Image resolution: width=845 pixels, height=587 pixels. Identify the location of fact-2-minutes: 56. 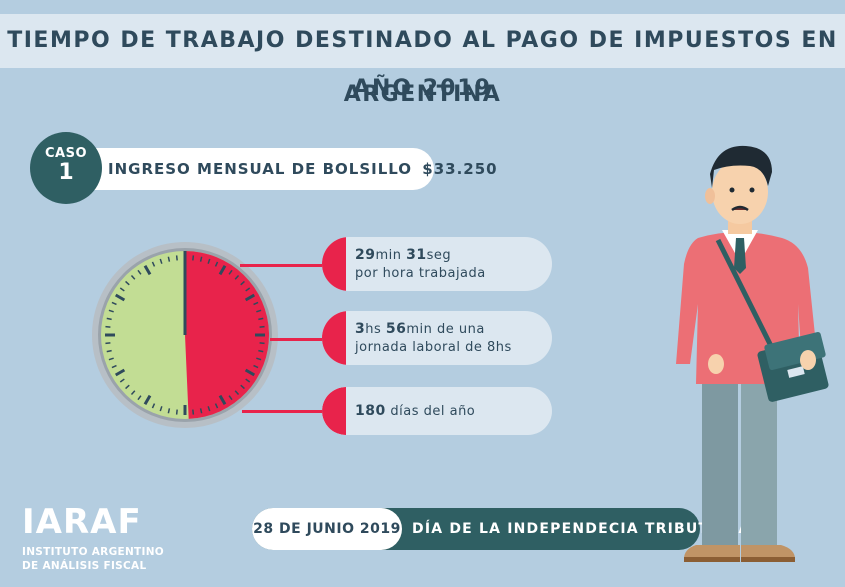
(396, 328).